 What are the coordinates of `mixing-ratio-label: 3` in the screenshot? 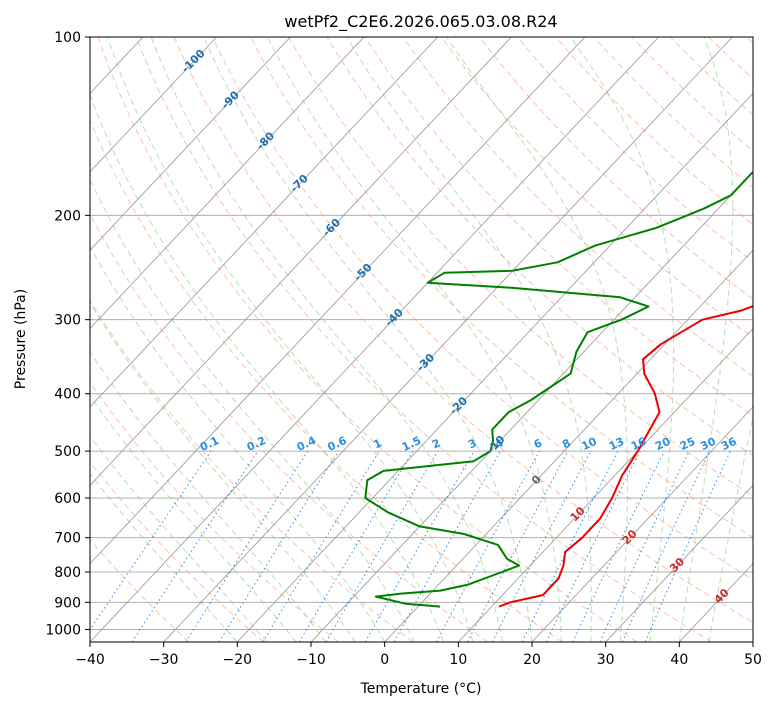 It's located at (472, 443).